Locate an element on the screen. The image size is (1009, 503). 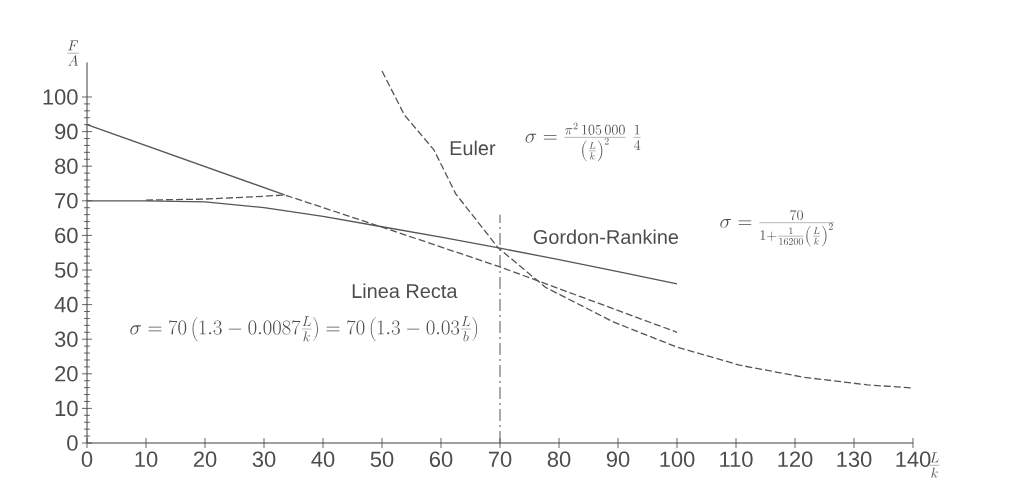
x-tick-label: 10 is located at coordinates (146, 459).